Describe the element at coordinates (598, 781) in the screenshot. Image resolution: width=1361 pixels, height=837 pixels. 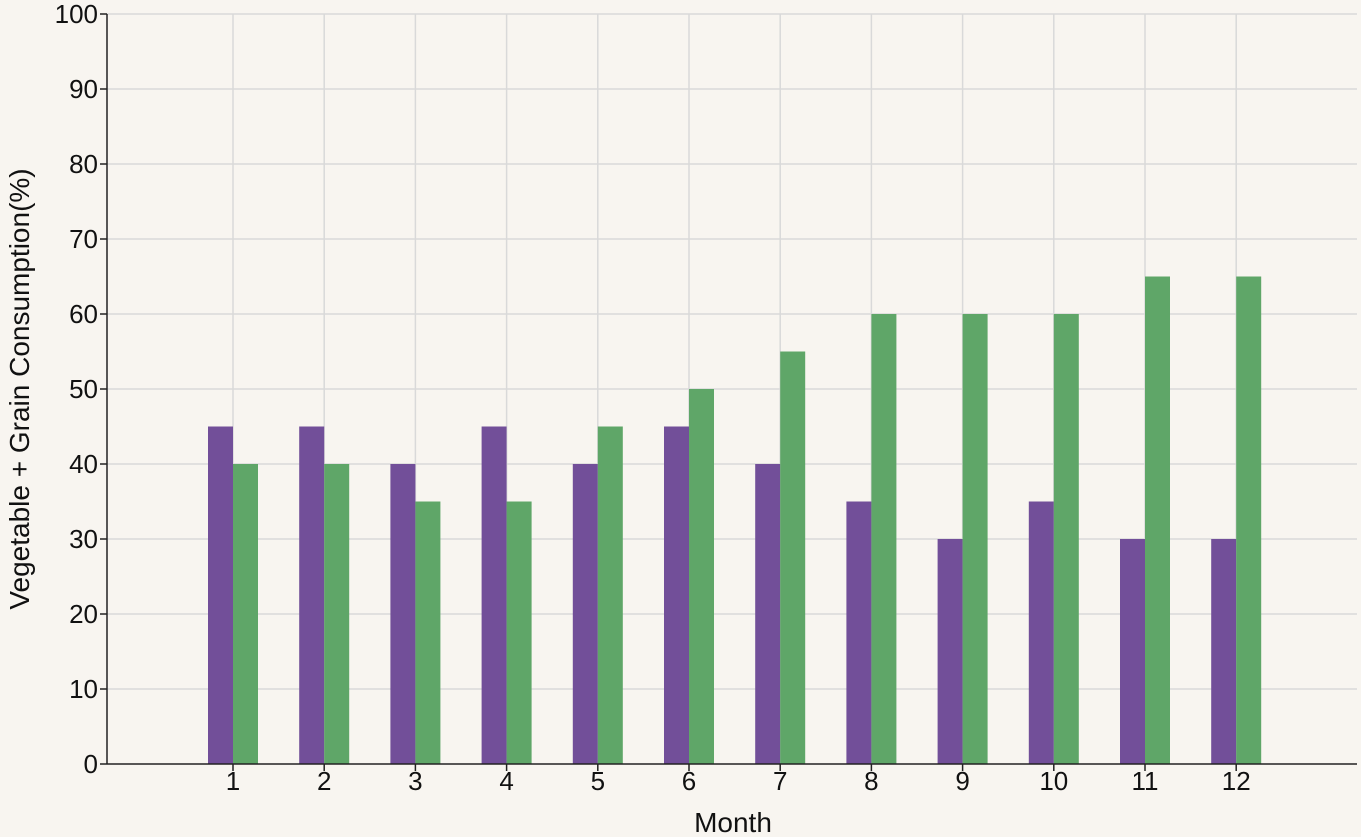
I see `x-tick-label: 5` at that location.